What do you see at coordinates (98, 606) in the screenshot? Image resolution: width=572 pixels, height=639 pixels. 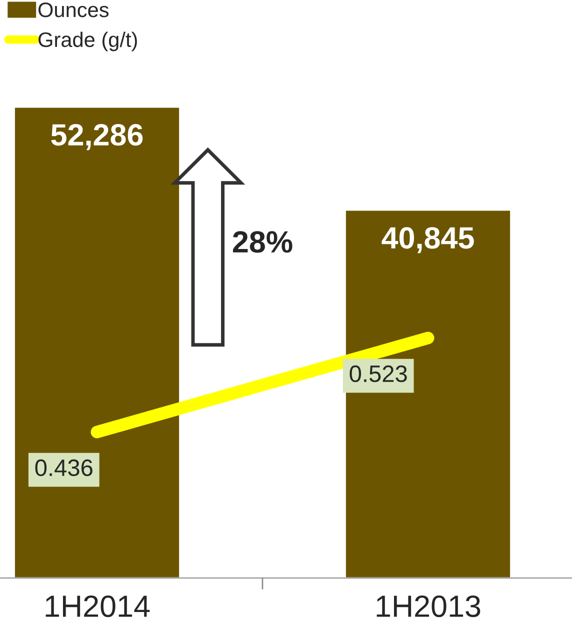 I see `x-tick-label: 1H2014` at bounding box center [98, 606].